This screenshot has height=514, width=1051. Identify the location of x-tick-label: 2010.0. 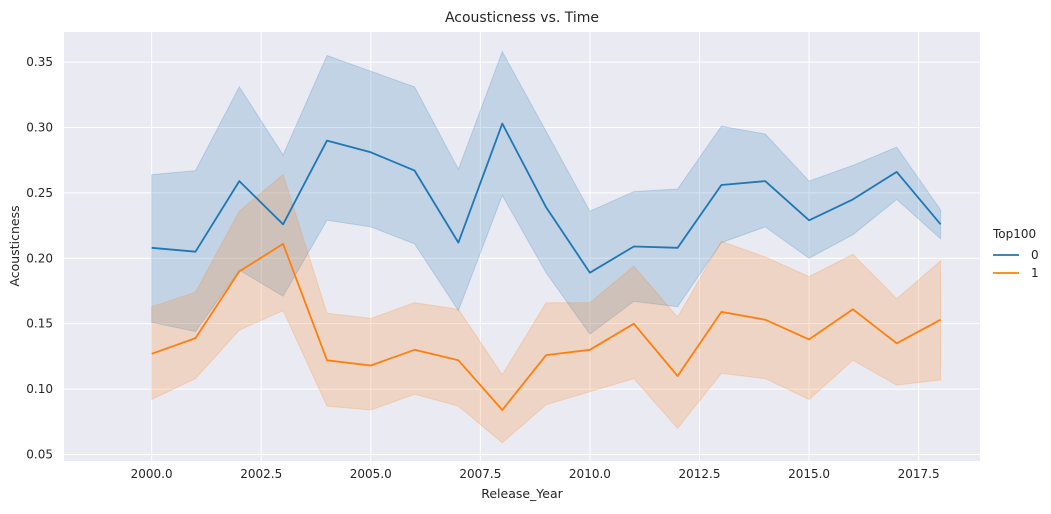
(590, 474).